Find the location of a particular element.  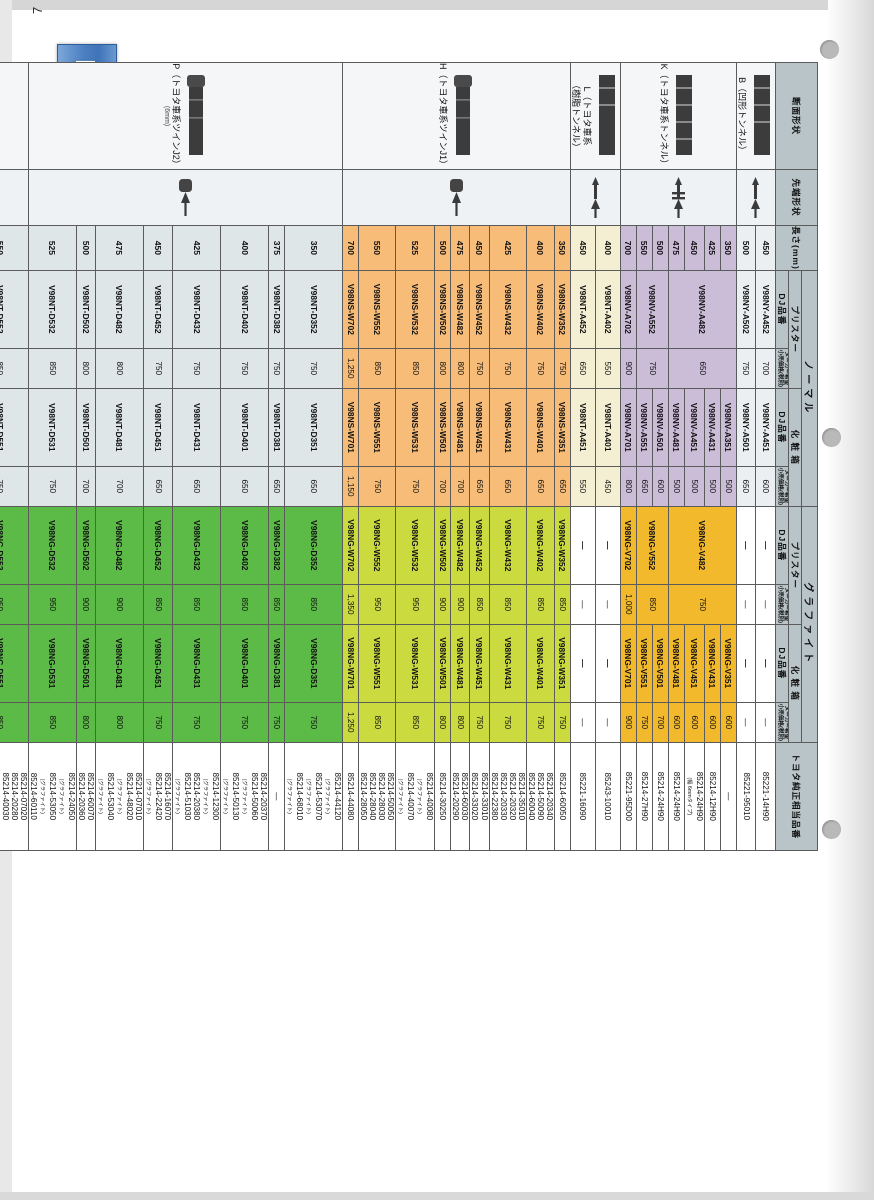

normal-plaster-code: V98NT-D402 is located at coordinates (244, 309).